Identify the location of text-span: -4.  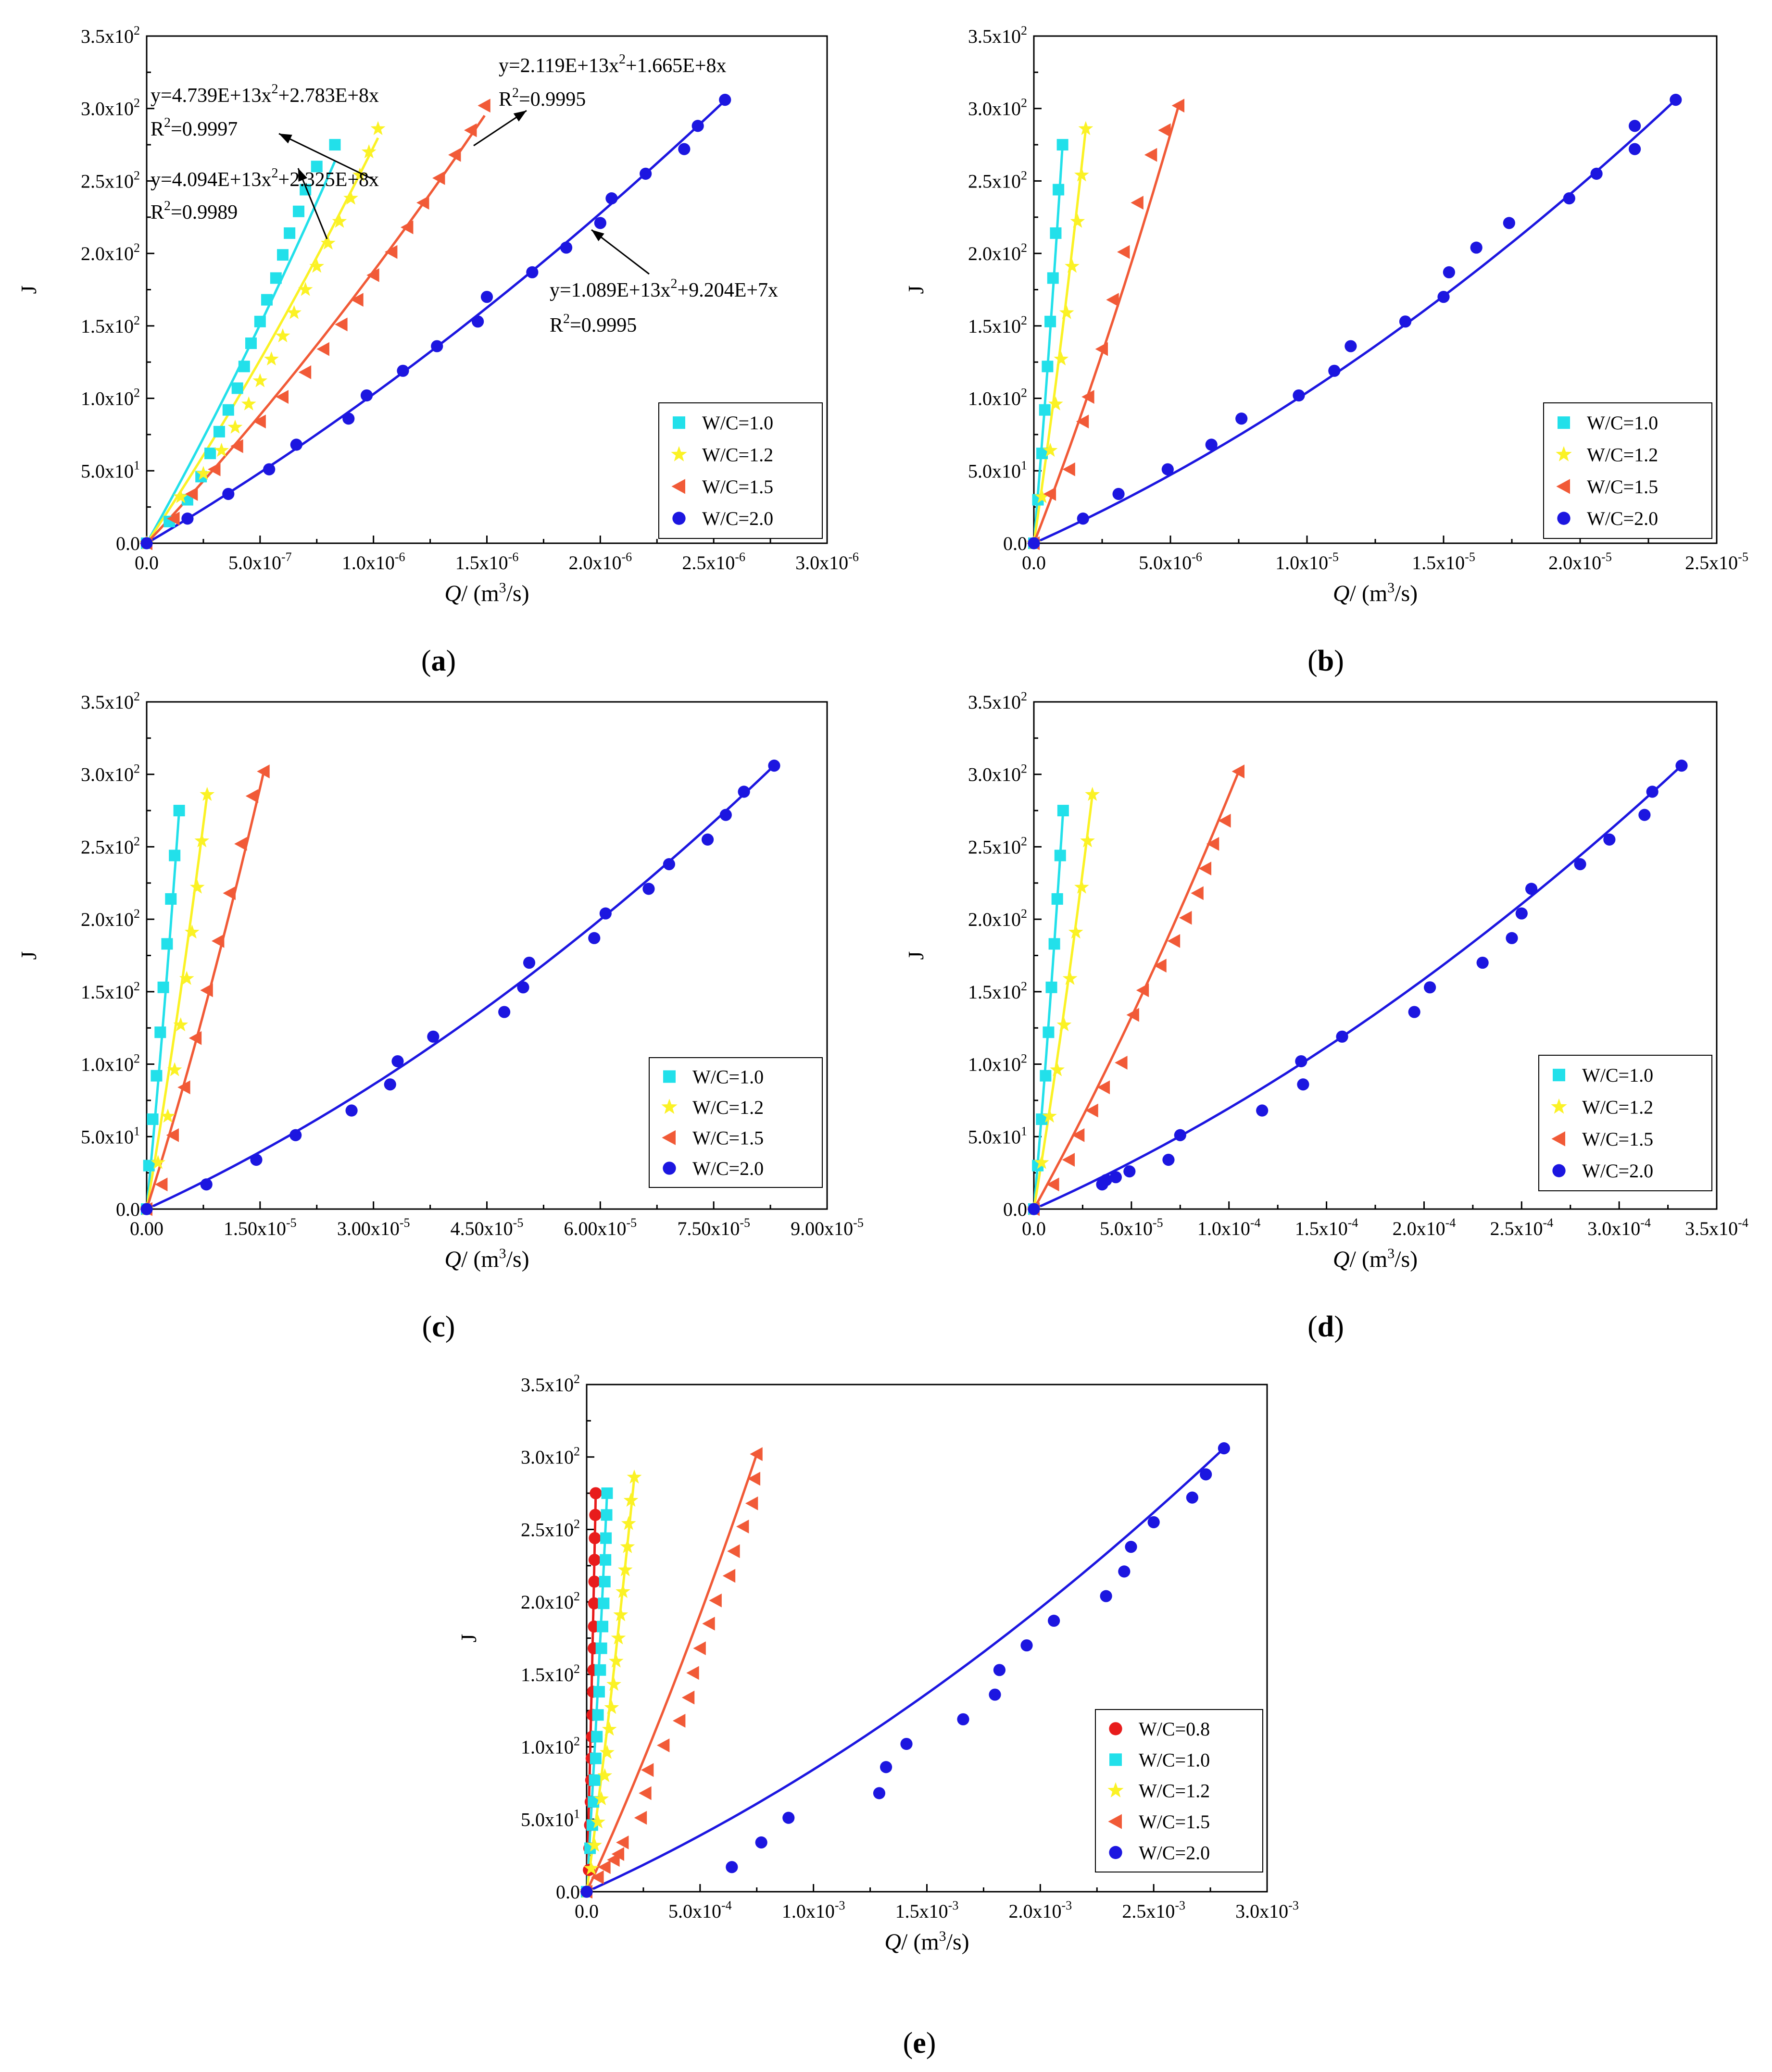
(1450, 1223).